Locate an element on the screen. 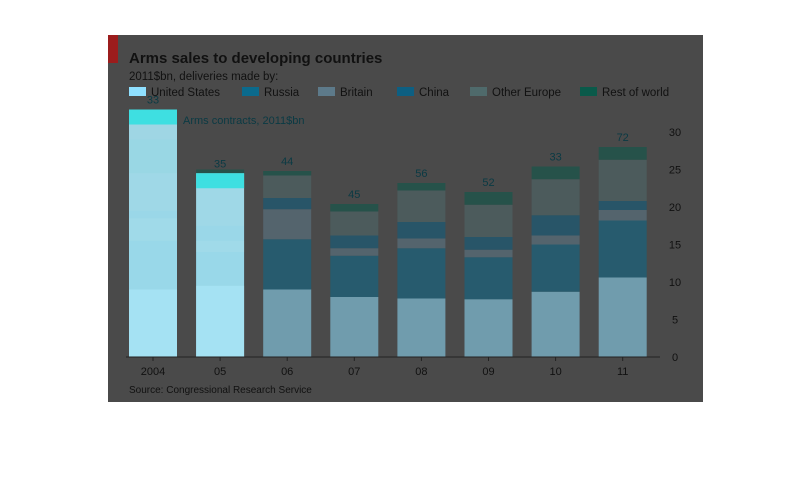 This screenshot has width=810, height=496. x-tick-label: 05 is located at coordinates (220, 372).